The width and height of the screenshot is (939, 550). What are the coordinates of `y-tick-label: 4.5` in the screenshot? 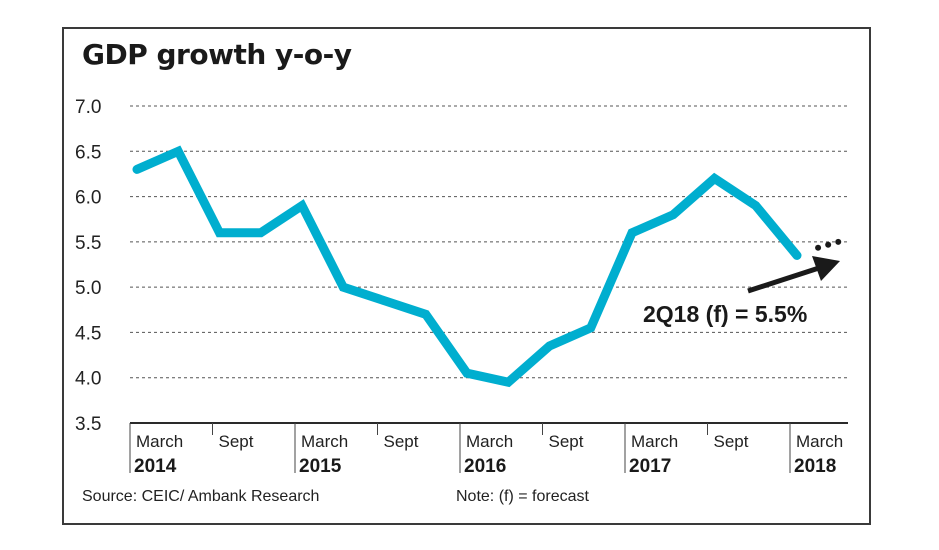 It's located at (88, 333).